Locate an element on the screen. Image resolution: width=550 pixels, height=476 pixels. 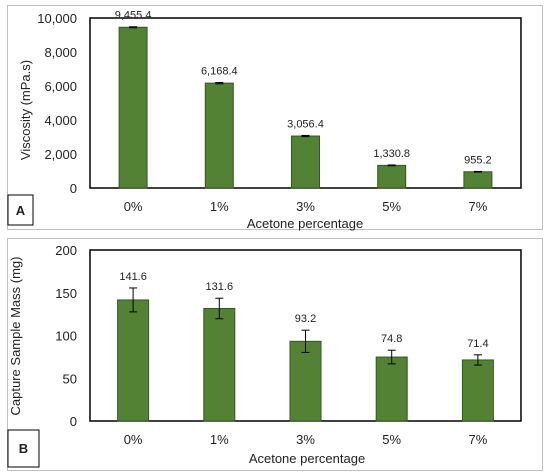
chart-a-x-tick-label: 3% is located at coordinates (305, 206).